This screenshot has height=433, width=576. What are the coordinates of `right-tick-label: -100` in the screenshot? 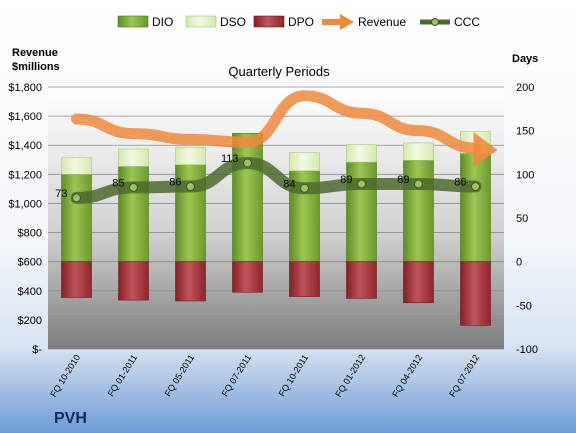 It's located at (527, 350).